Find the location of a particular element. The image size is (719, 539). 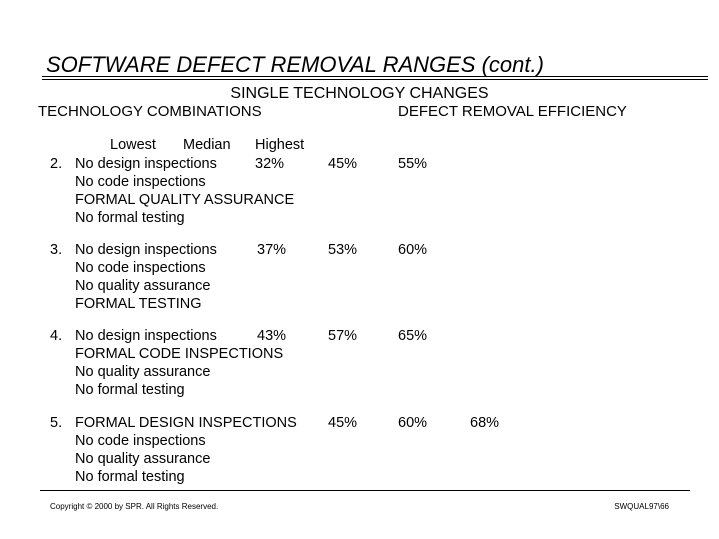

footer-rule is located at coordinates (365, 490).